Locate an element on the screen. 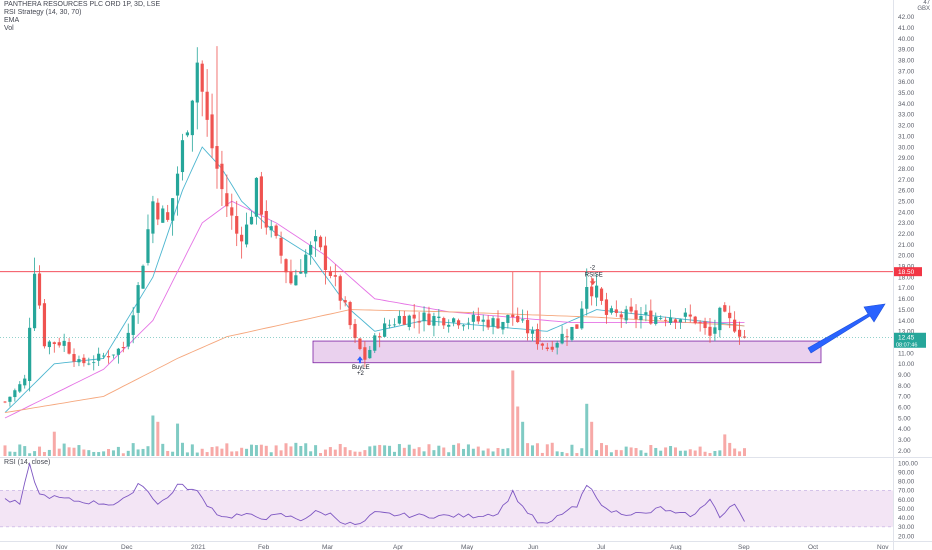 This screenshot has height=550, width=932. sell-signal-label: RSISE is located at coordinates (594, 275).